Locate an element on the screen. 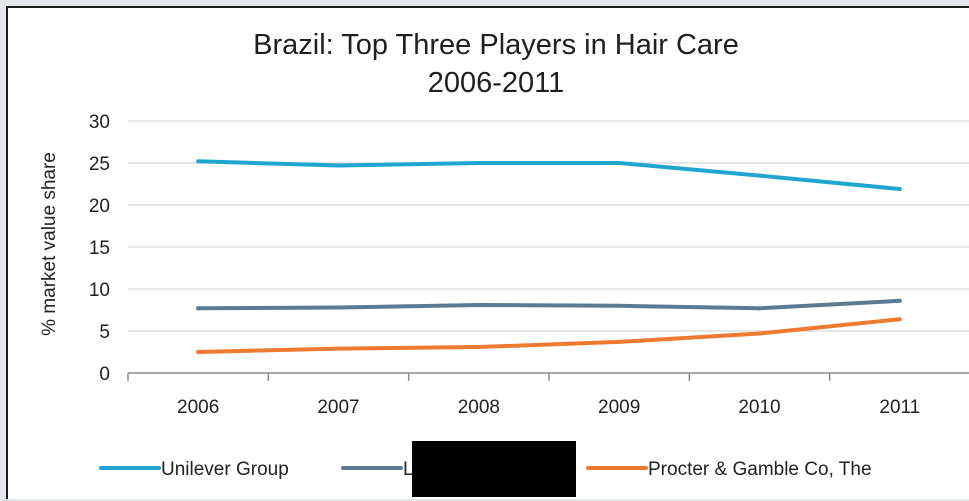  legend-label: L is located at coordinates (408, 469).